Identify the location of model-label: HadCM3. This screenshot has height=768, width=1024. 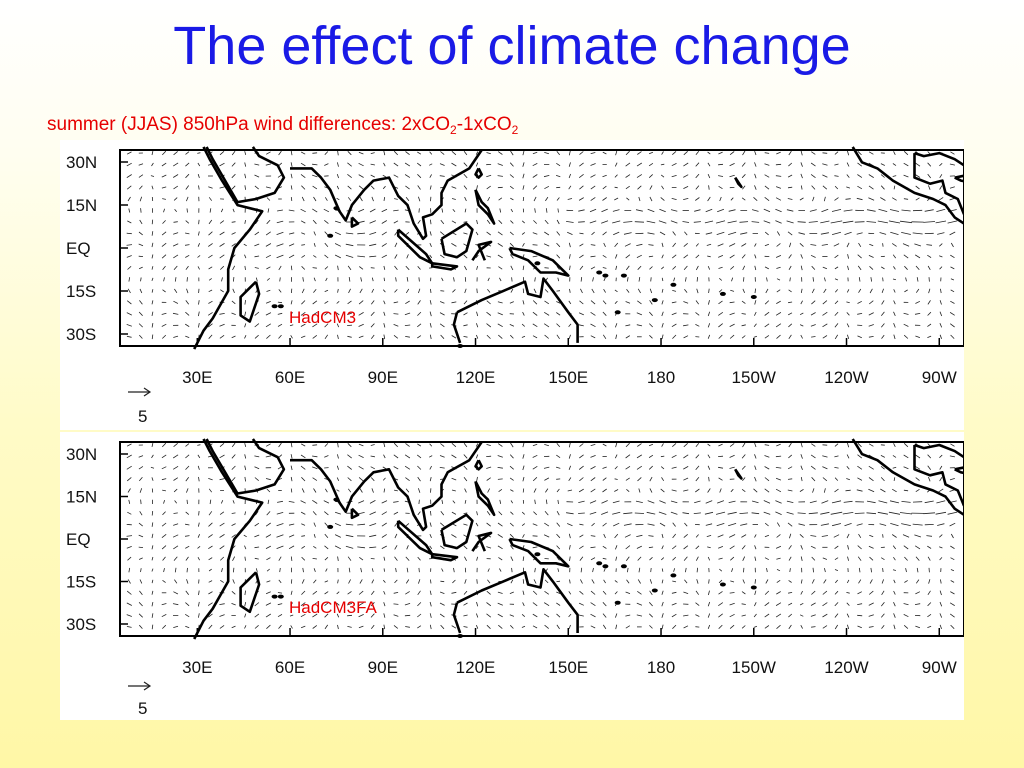
(322, 317).